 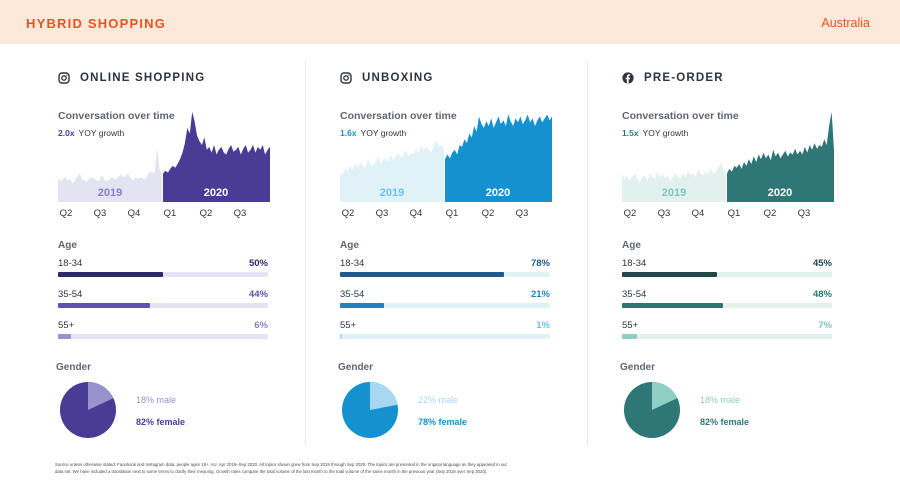 What do you see at coordinates (684, 78) in the screenshot?
I see `panel-title-text: PRE-ORDER` at bounding box center [684, 78].